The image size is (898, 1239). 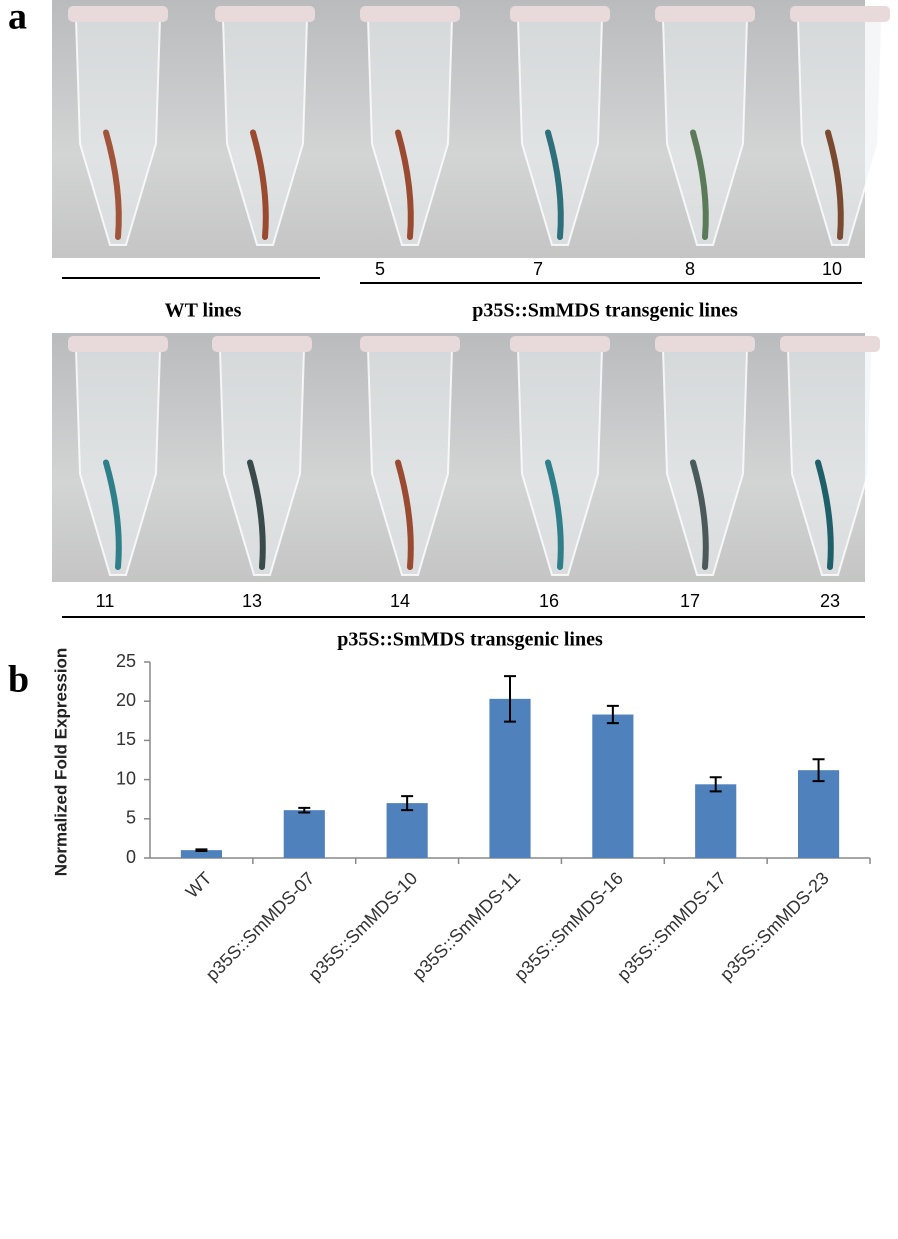 I want to click on y-tick-label: 15, so click(x=126, y=739).